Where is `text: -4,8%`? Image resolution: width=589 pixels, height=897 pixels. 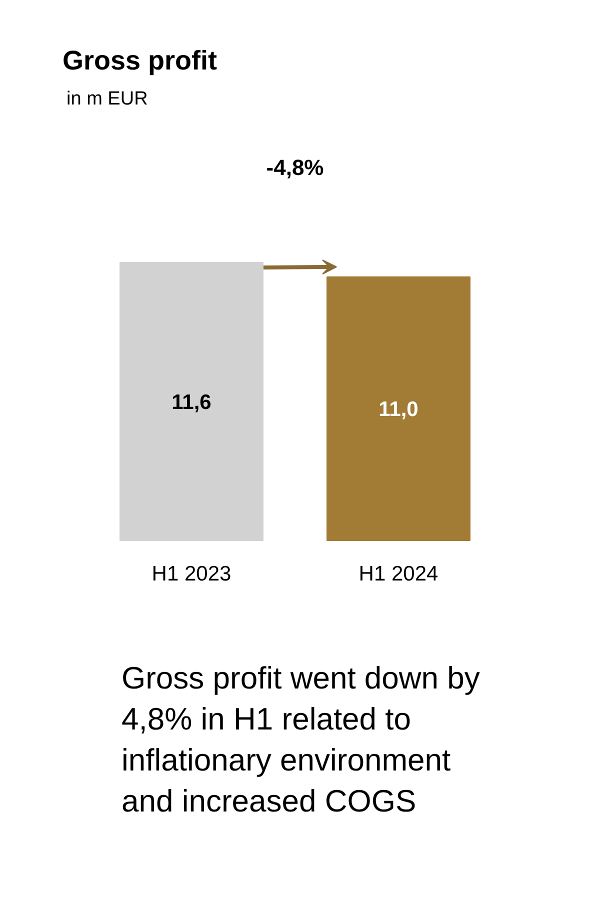 text: -4,8% is located at coordinates (295, 167).